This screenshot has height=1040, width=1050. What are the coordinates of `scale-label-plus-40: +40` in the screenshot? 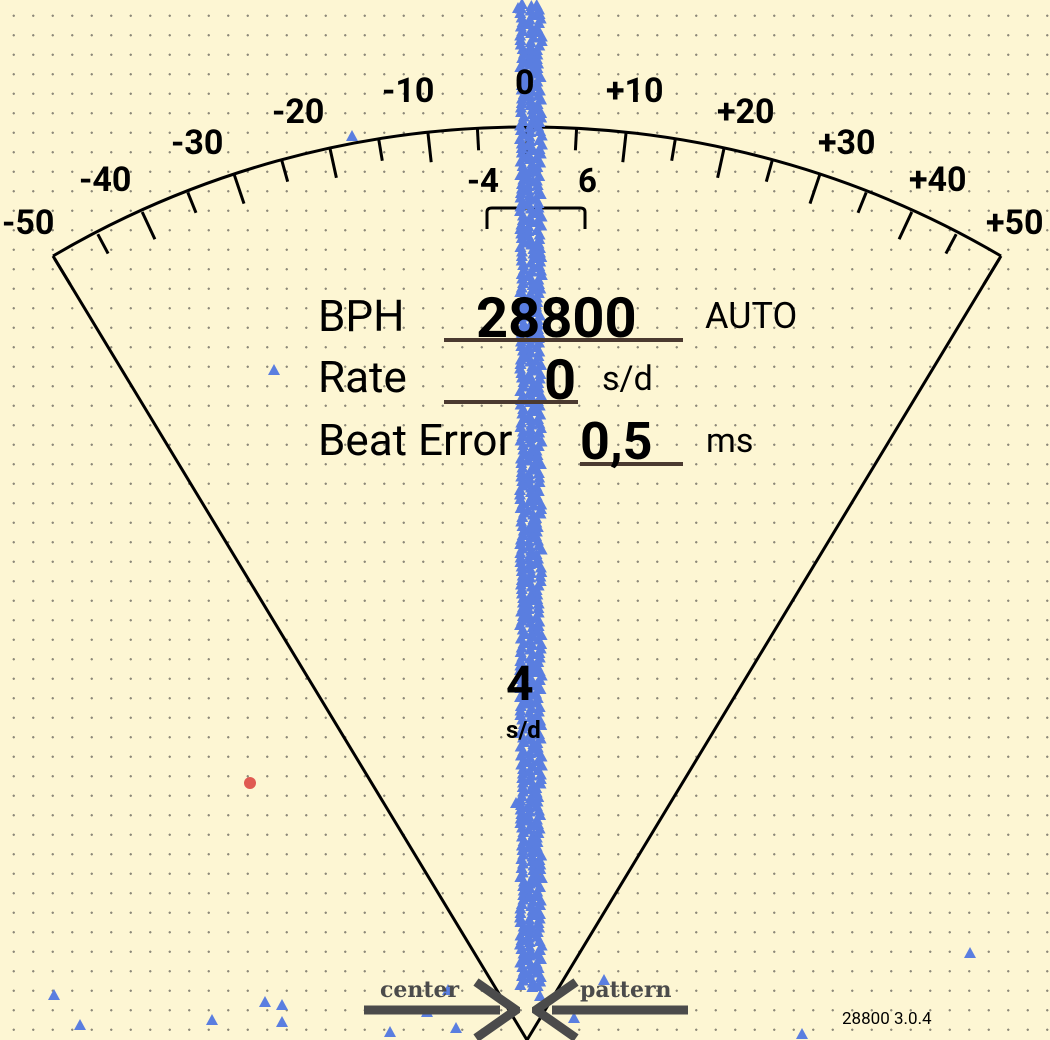 It's located at (938, 180).